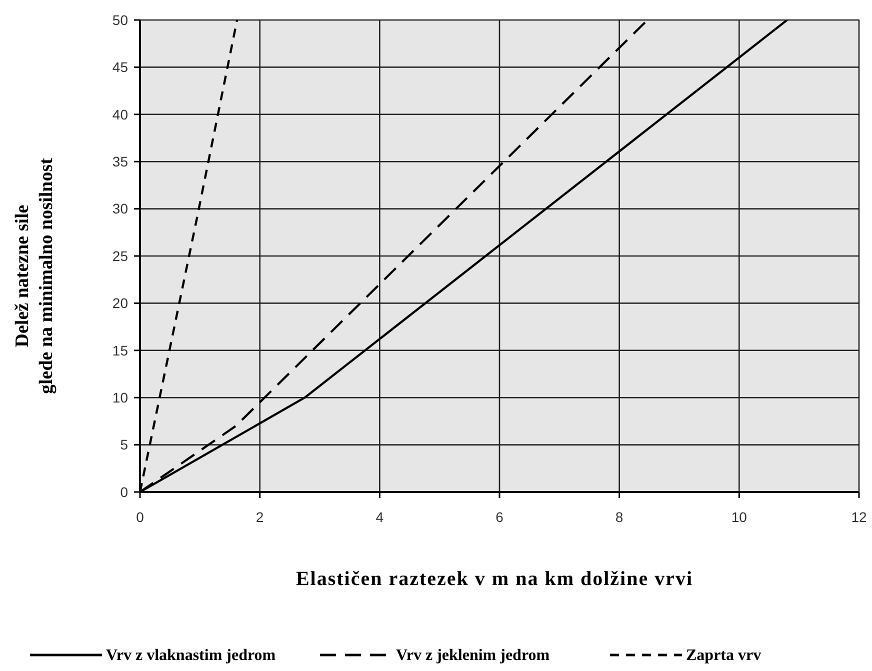 Image resolution: width=872 pixels, height=671 pixels. What do you see at coordinates (619, 517) in the screenshot?
I see `x-tick-label: 8` at bounding box center [619, 517].